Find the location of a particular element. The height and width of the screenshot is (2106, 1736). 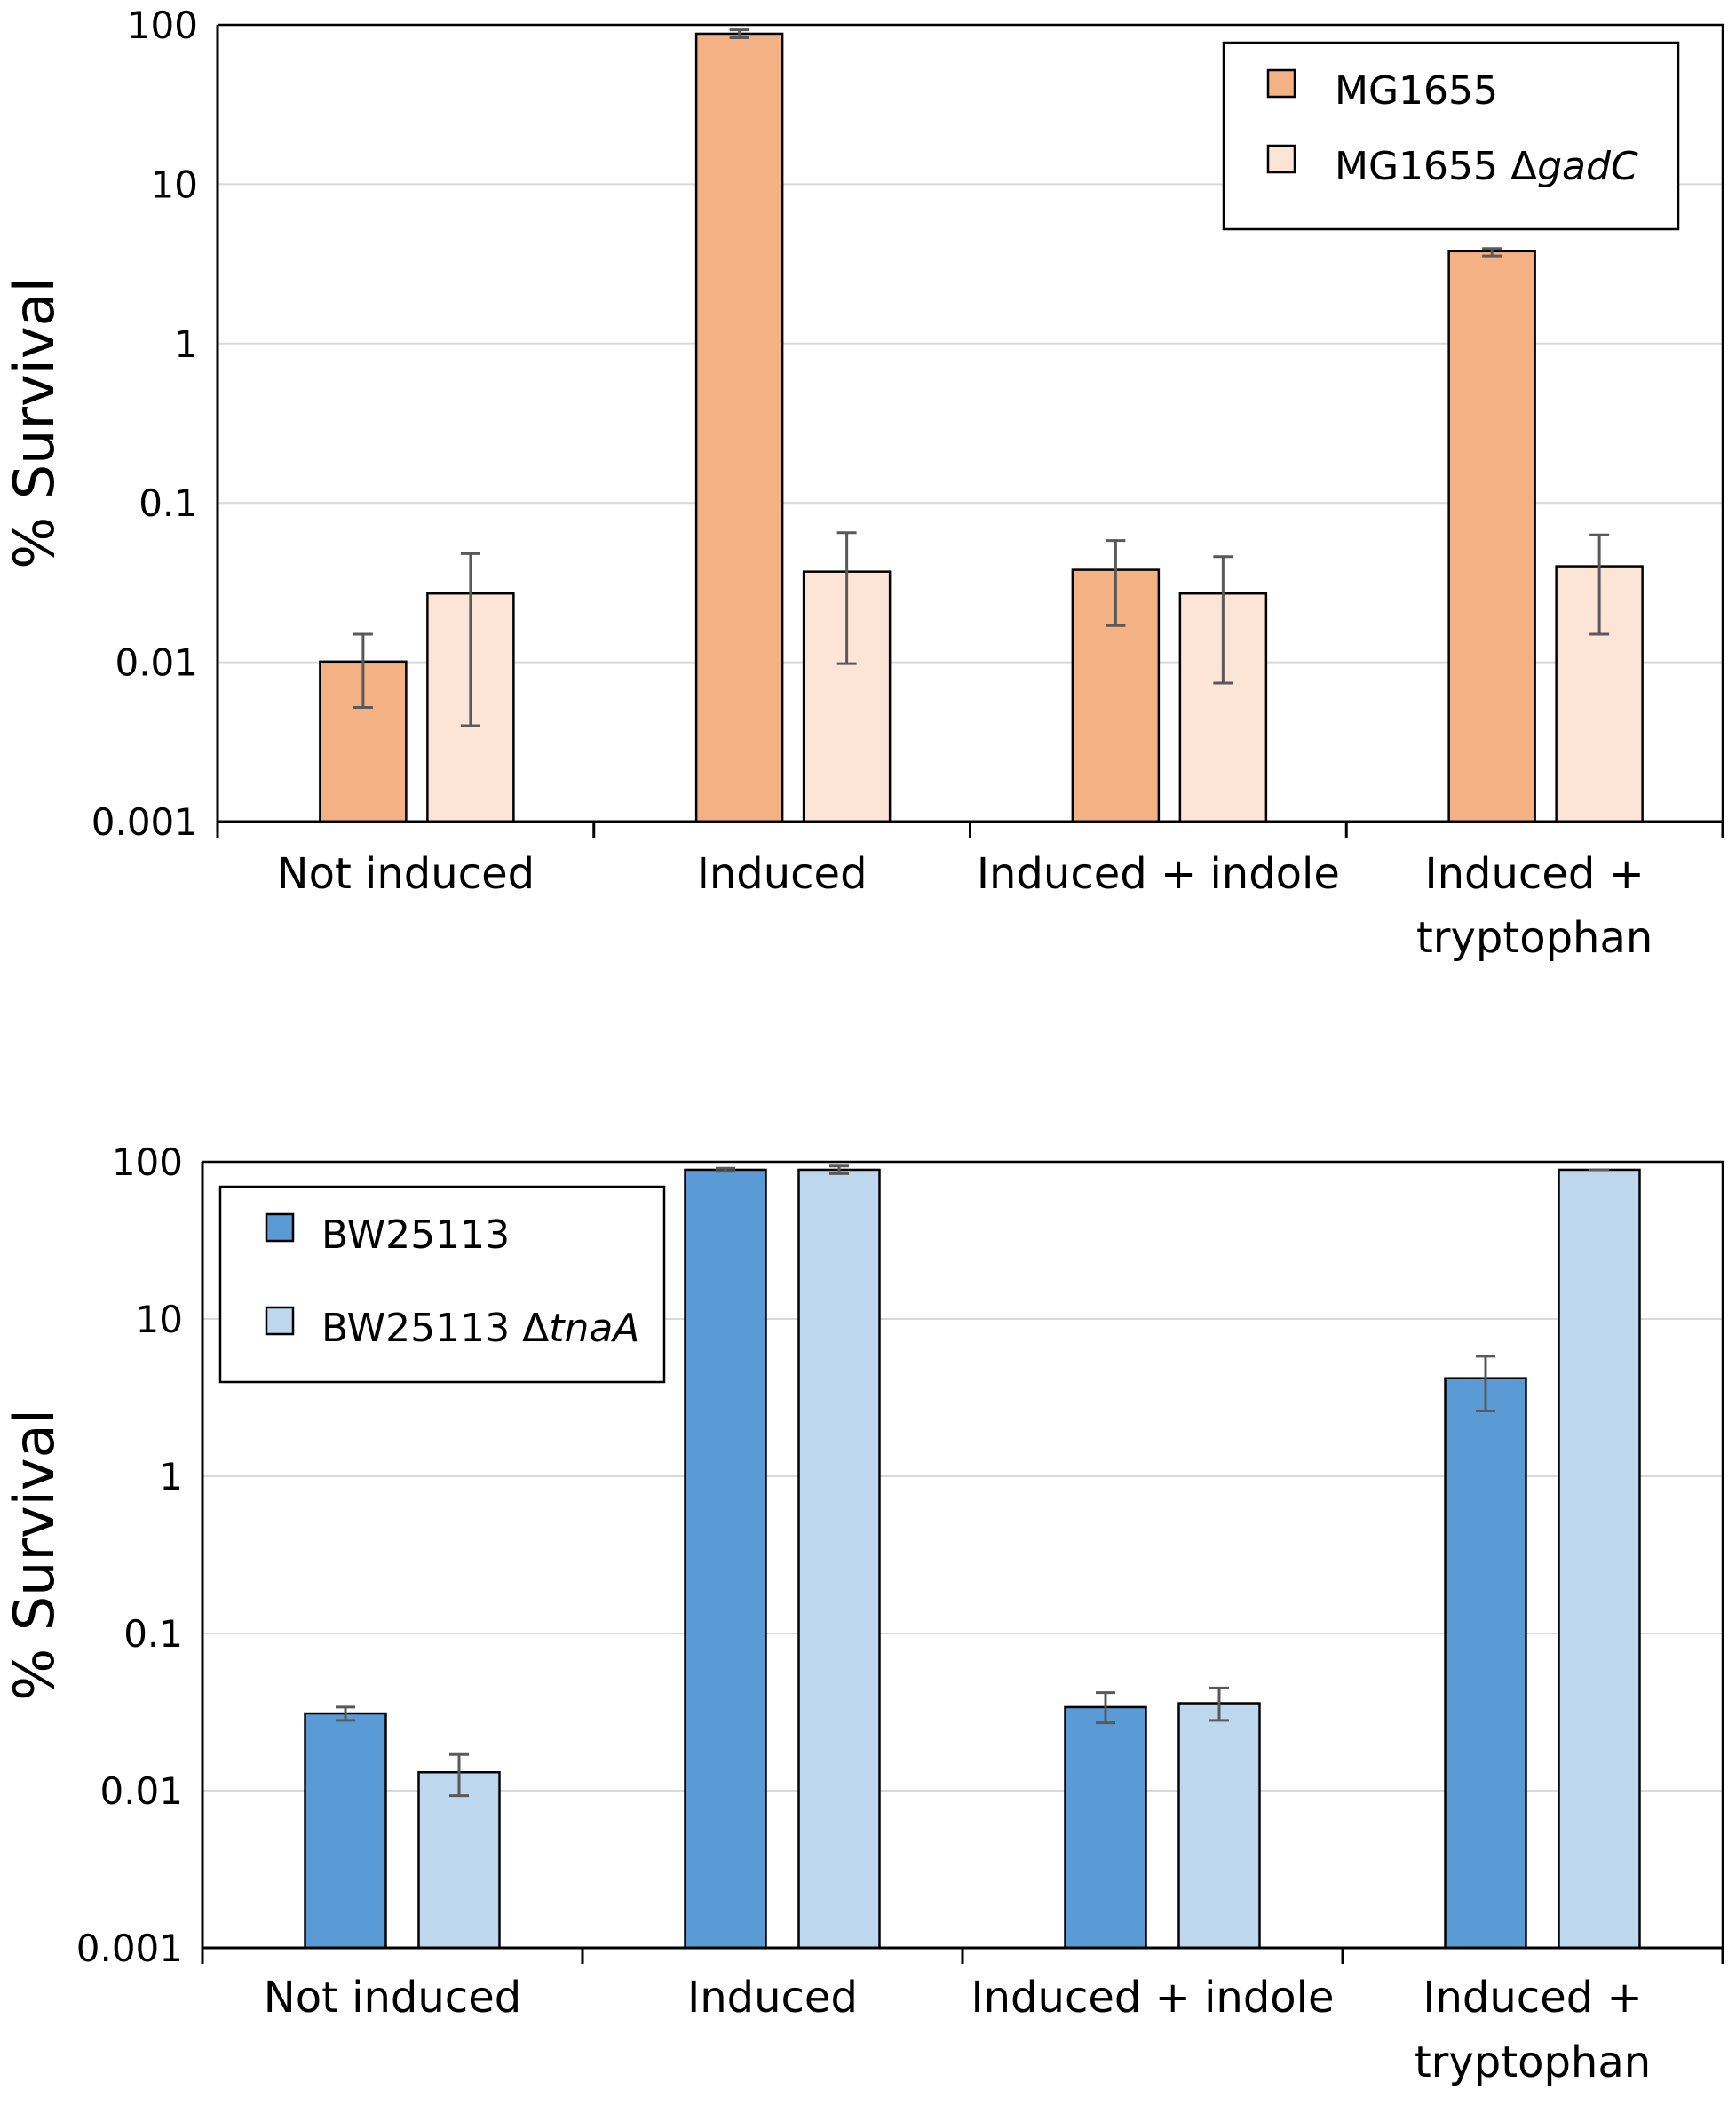

legend: MG1655 MG1655 ΔgadC is located at coordinates (1451, 136).